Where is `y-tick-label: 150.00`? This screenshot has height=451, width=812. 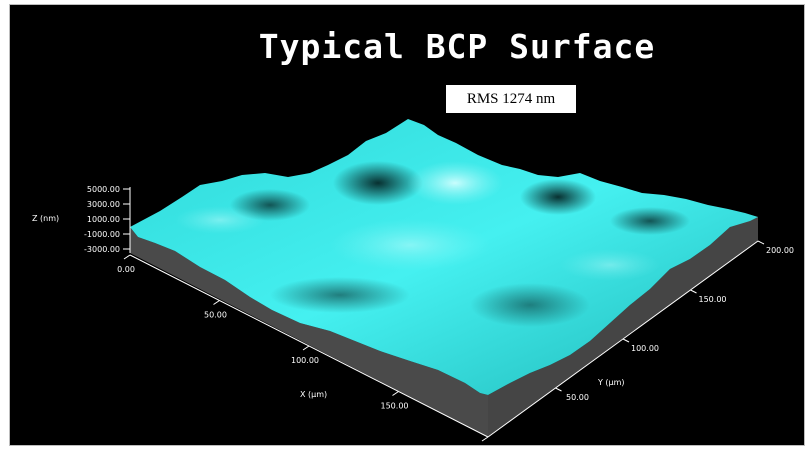 y-tick-label: 150.00 is located at coordinates (713, 299).